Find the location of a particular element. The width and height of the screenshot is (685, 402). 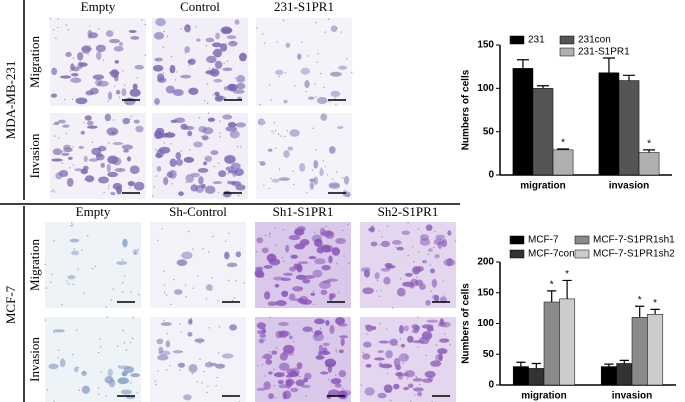

x-tick-label: migration is located at coordinates (544, 396).